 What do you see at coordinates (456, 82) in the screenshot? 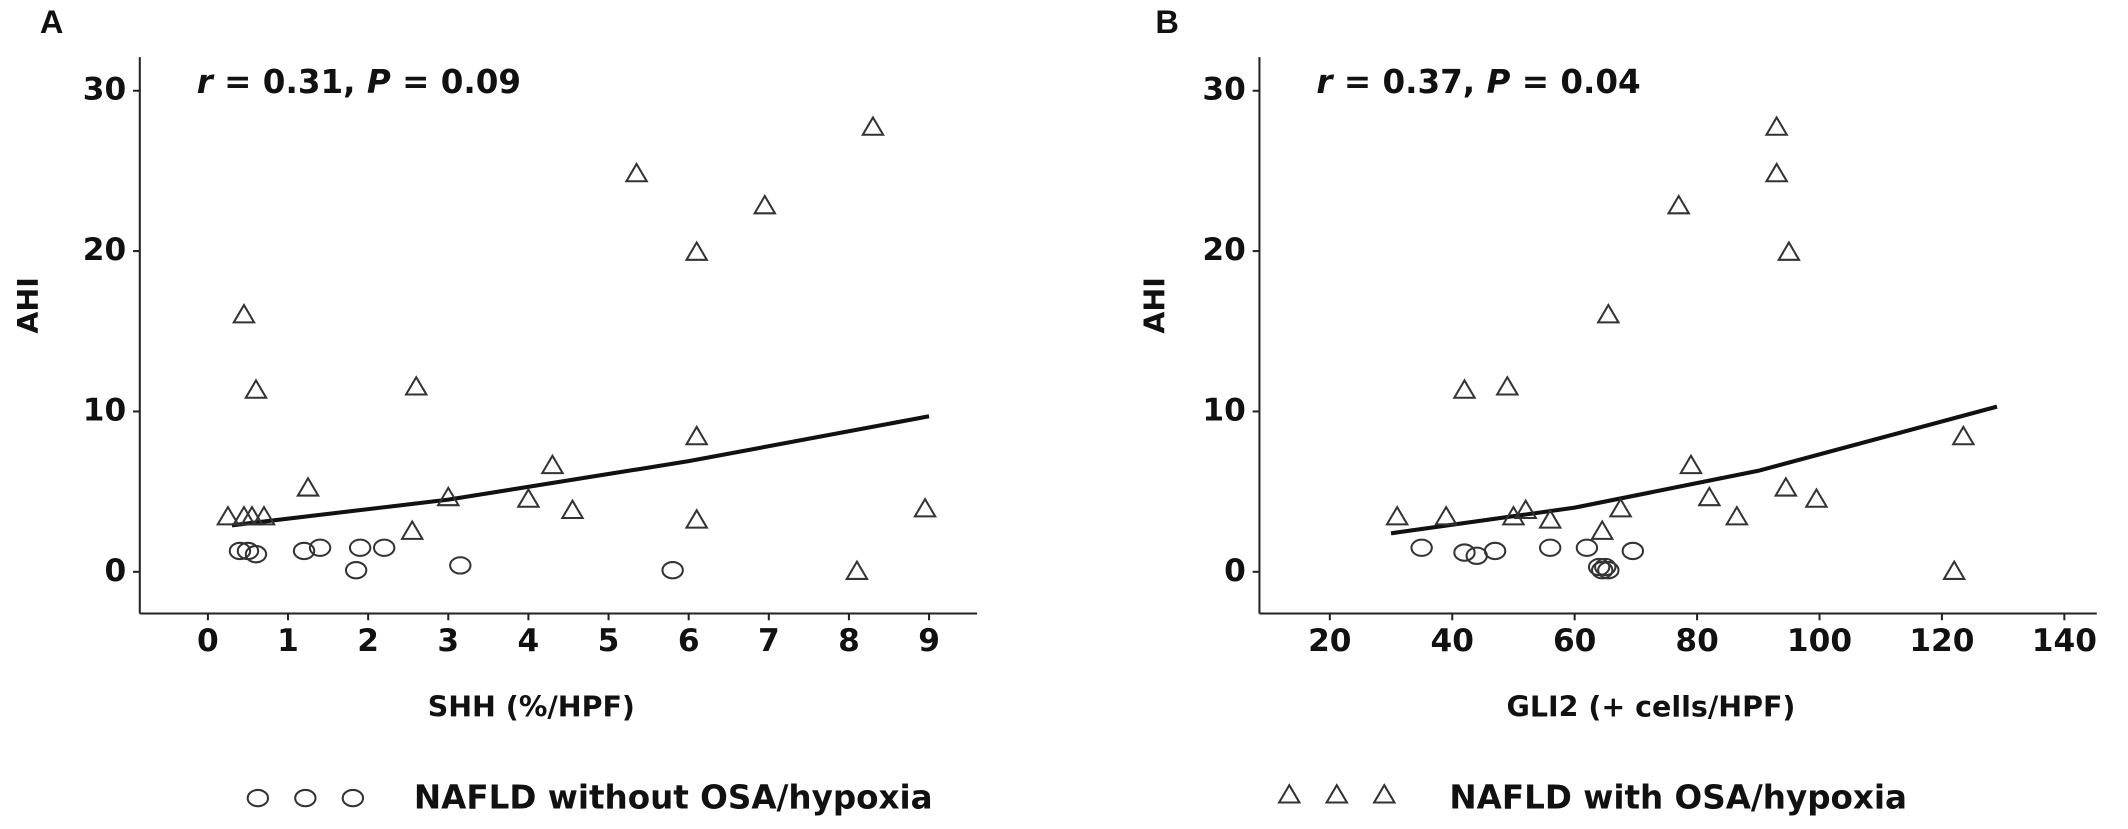
I see `annotation-part: = 0.09` at bounding box center [456, 82].